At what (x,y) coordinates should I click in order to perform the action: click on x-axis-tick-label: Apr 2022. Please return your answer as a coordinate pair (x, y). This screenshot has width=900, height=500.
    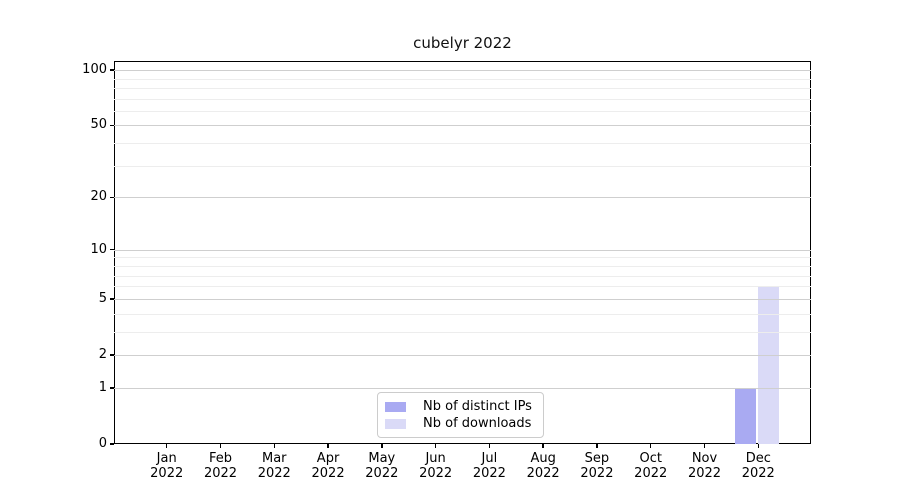
    Looking at the image, I should click on (328, 466).